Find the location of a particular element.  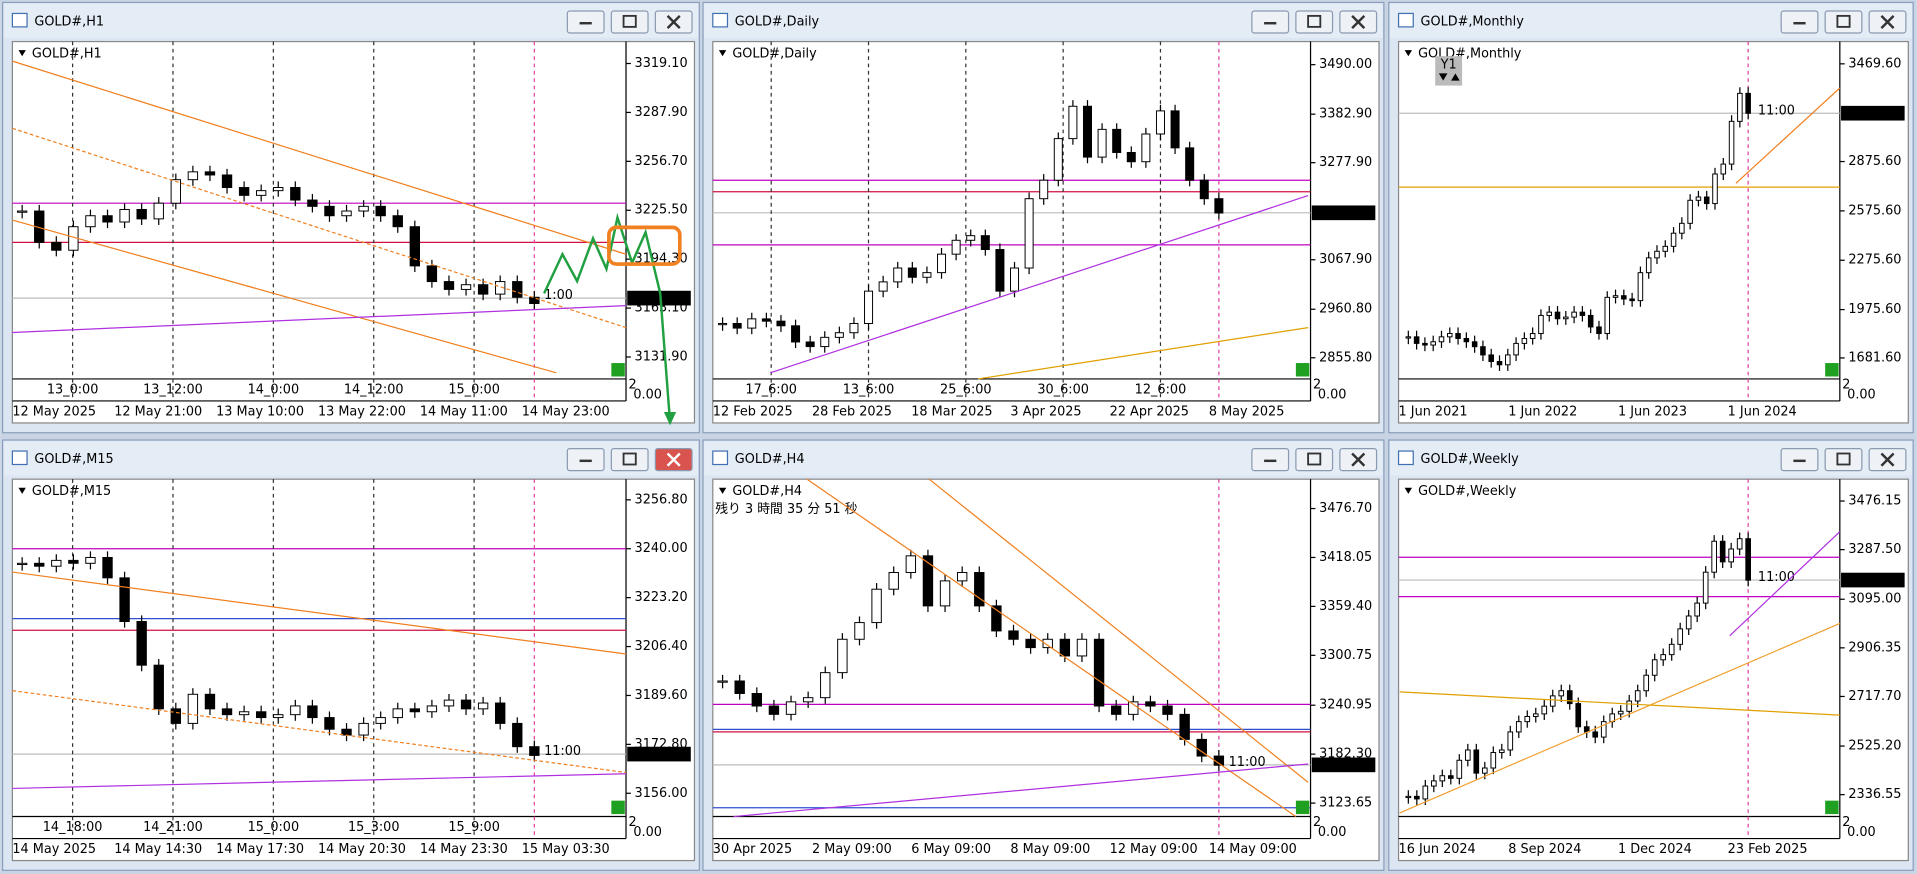

time-label: 12 May 21:00 is located at coordinates (158, 411).